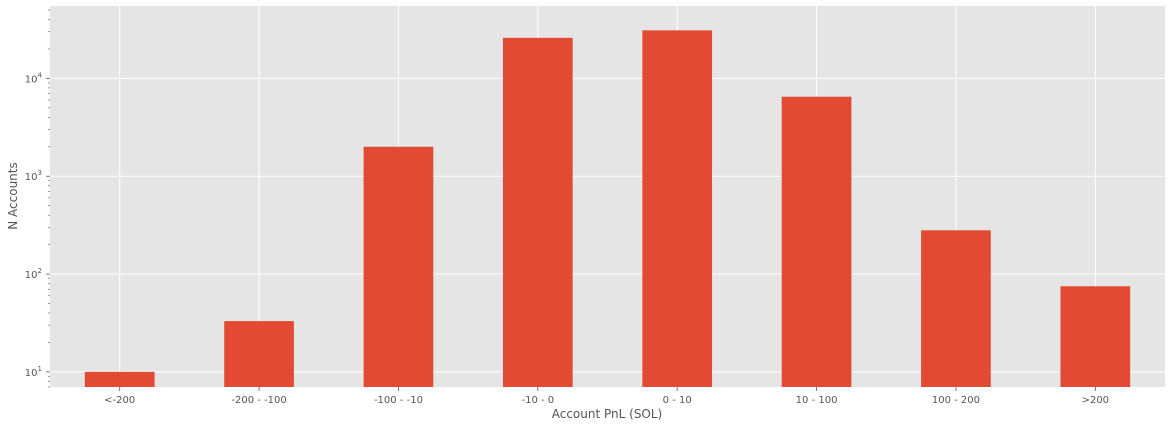 Image resolution: width=1173 pixels, height=428 pixels. What do you see at coordinates (37, 198) in the screenshot?
I see `y-axis-ticks: 10¹ 10² 10³ 10⁴` at bounding box center [37, 198].